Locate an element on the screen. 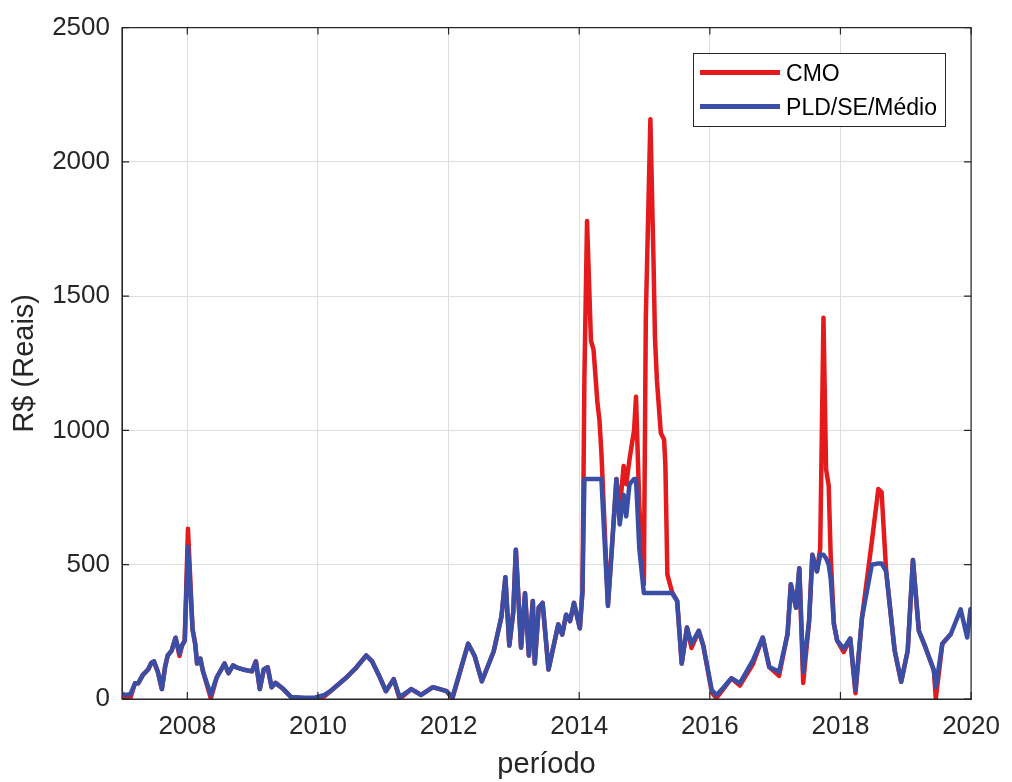  x-tick-label: 2012 is located at coordinates (448, 724).